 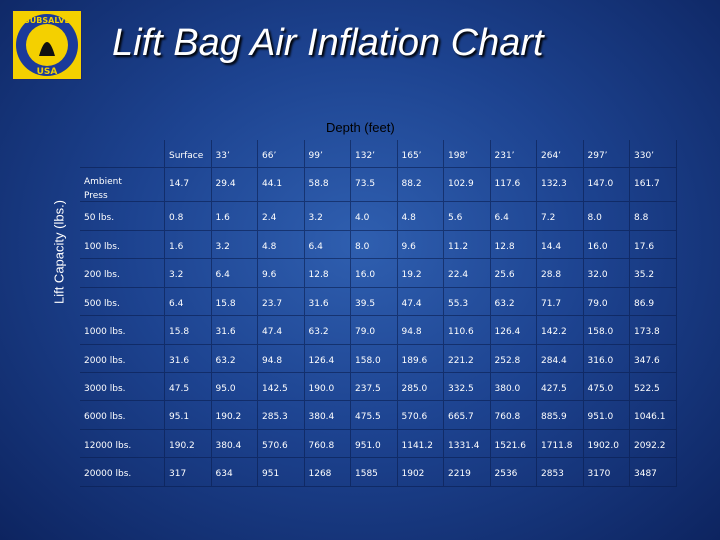 What do you see at coordinates (420, 387) in the screenshot?
I see `table-cell: 285.0` at bounding box center [420, 387].